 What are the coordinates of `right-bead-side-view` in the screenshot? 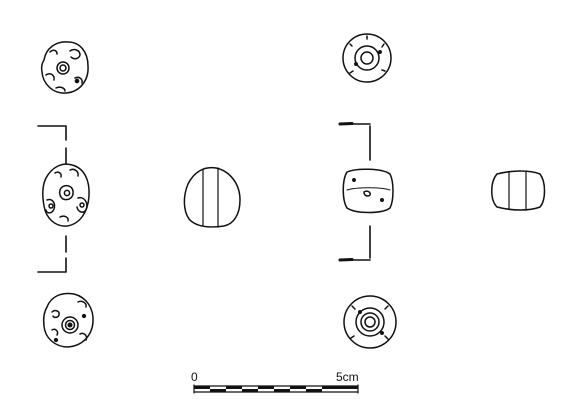 It's located at (368, 191).